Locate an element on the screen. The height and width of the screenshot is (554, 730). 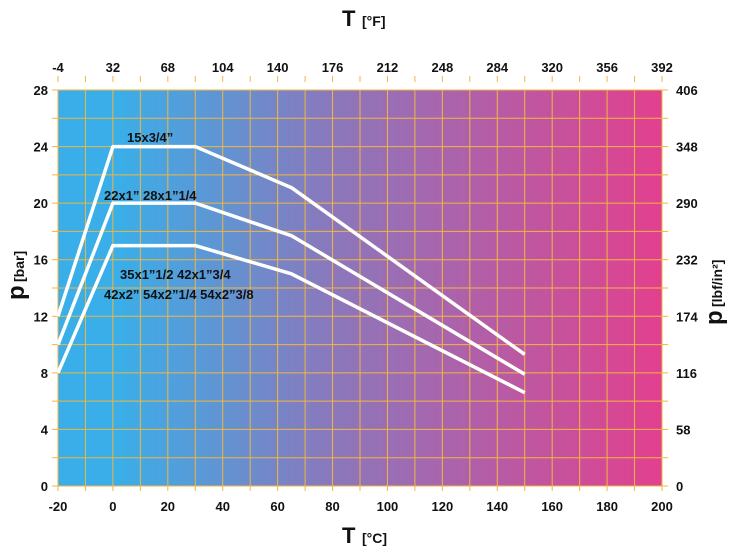
y-left-tick-label: 8 is located at coordinates (44, 373).